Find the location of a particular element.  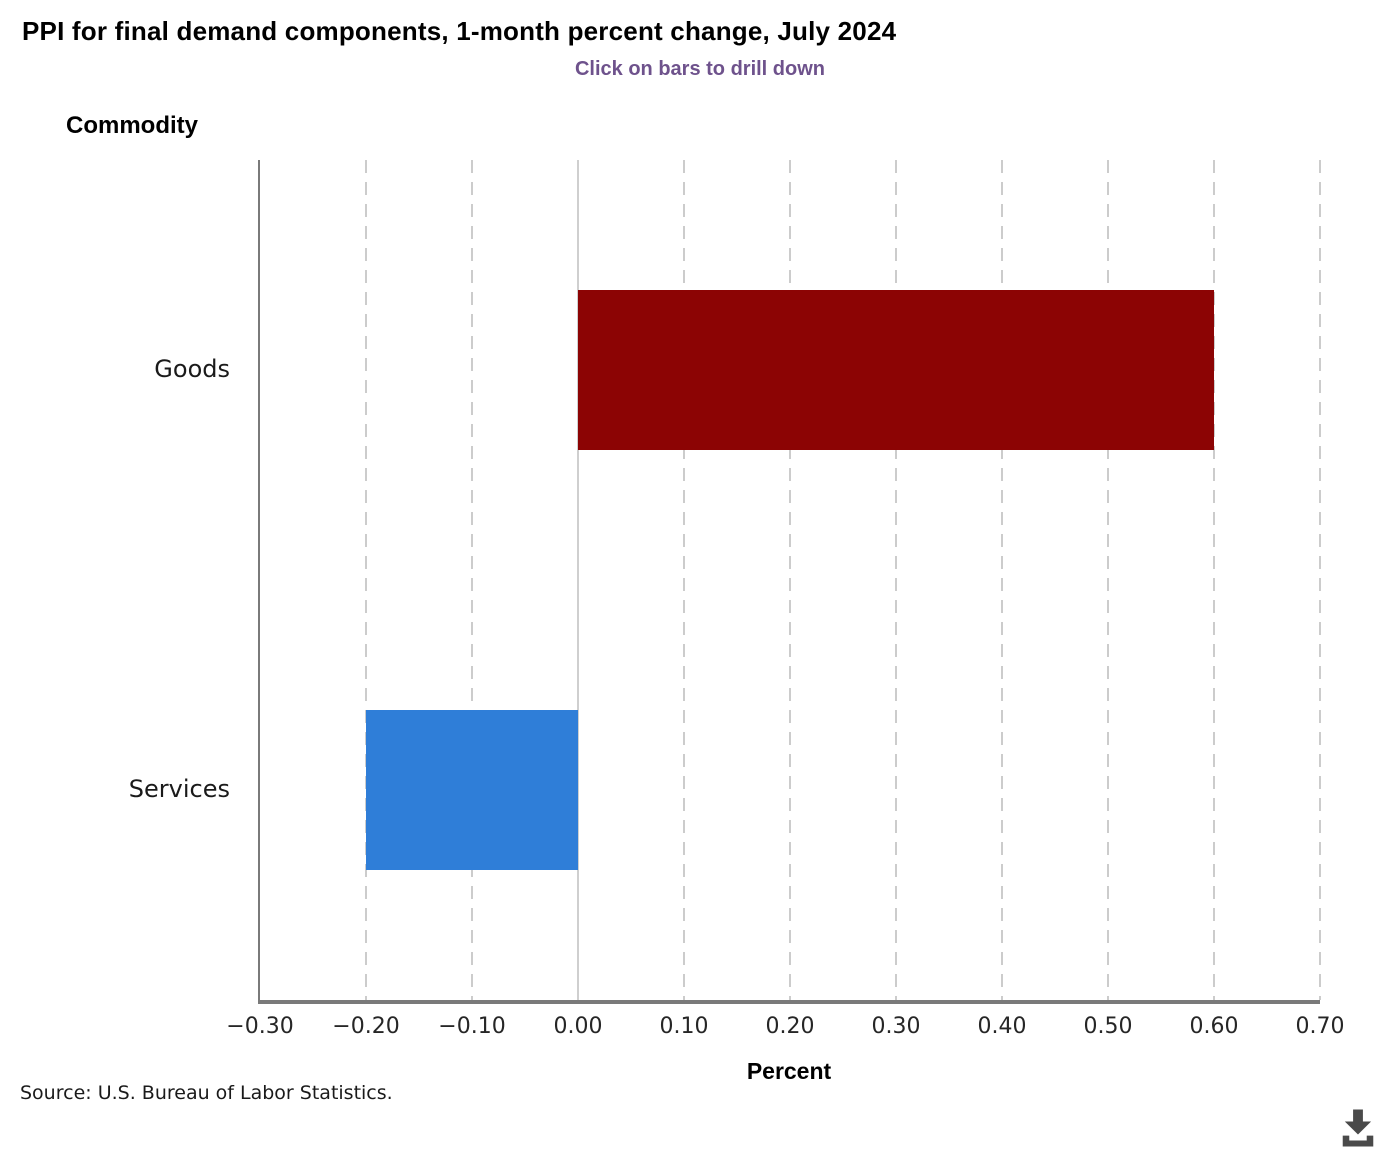

download-icon is located at coordinates (1358, 1128).